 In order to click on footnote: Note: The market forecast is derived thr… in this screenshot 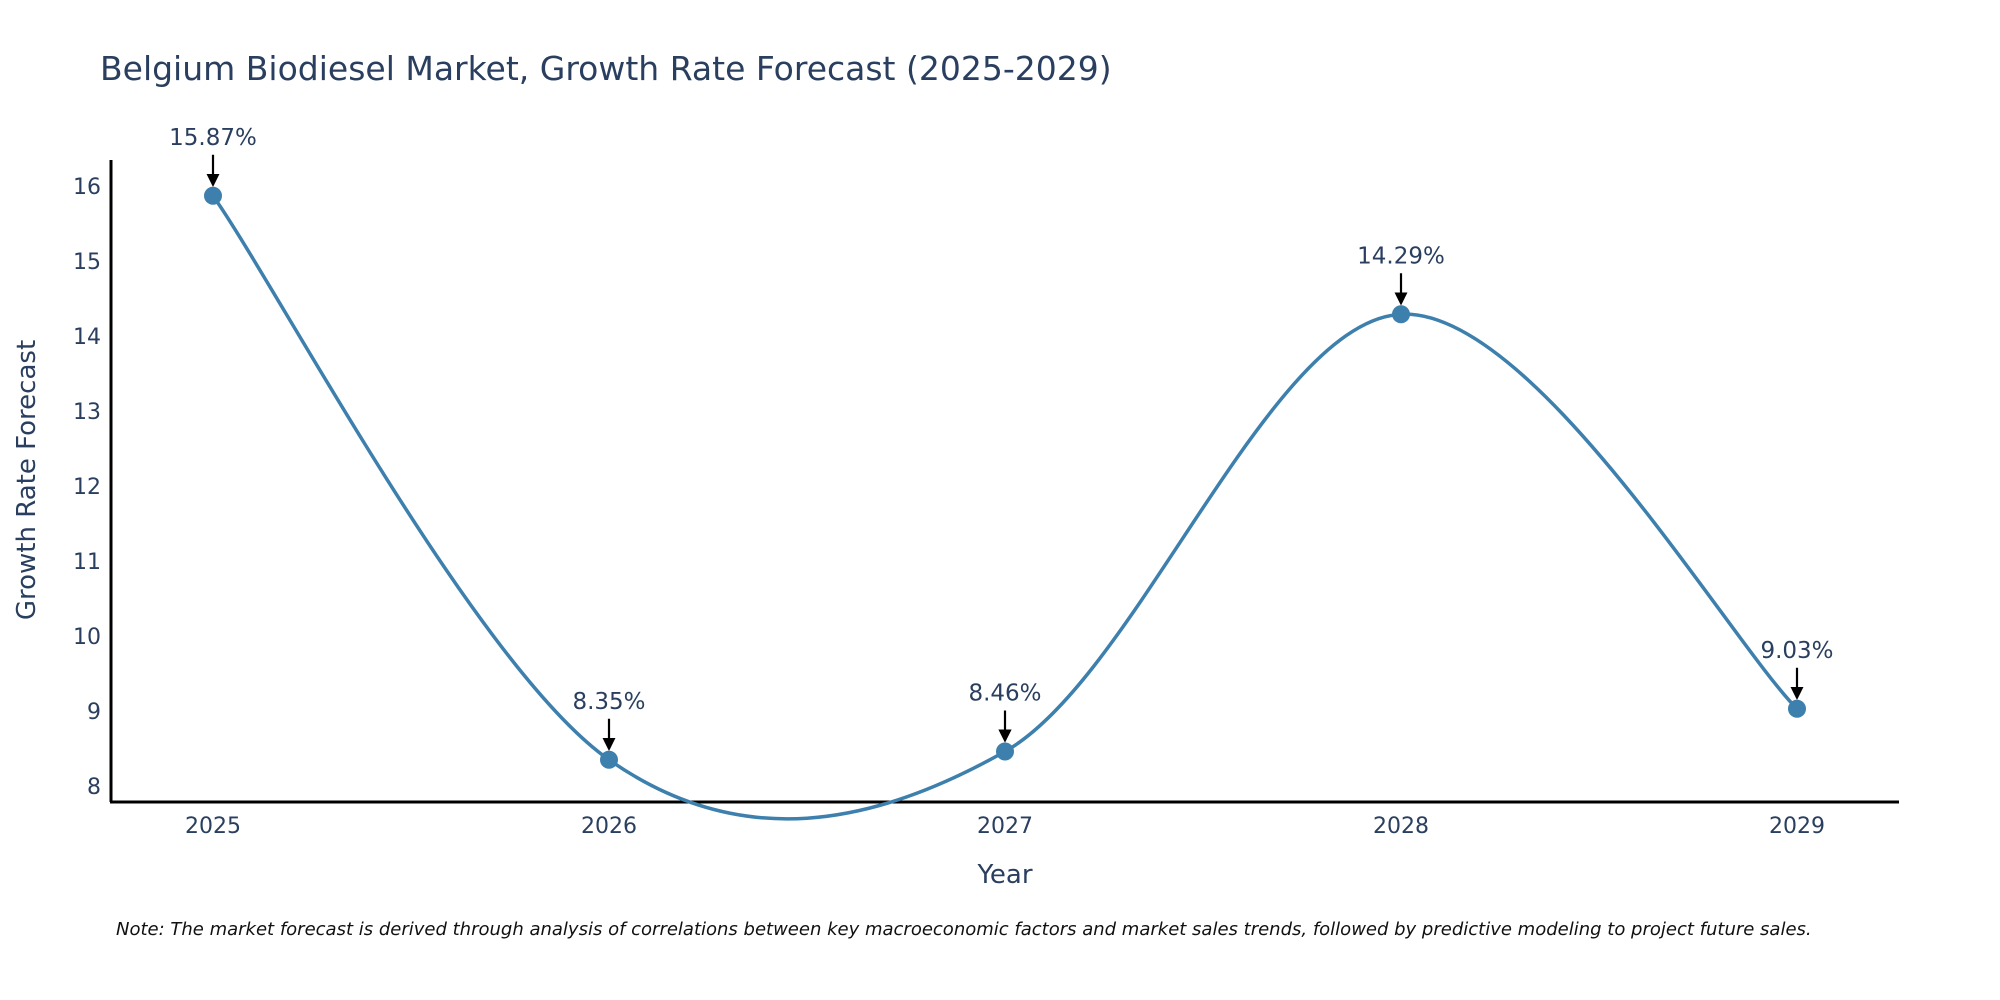, I will do `click(964, 929)`.